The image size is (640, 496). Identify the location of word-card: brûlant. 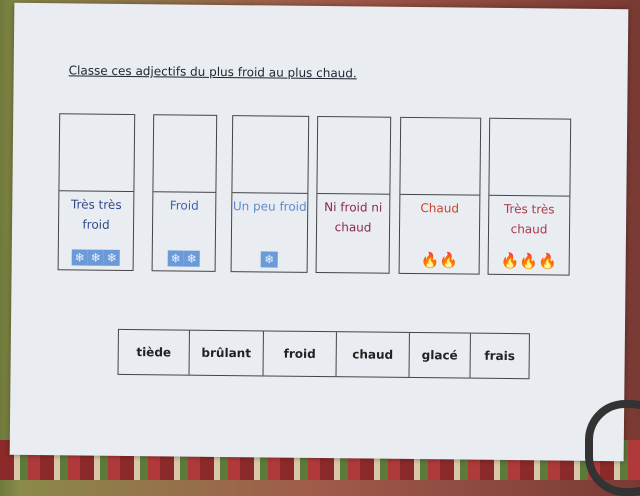
(226, 353).